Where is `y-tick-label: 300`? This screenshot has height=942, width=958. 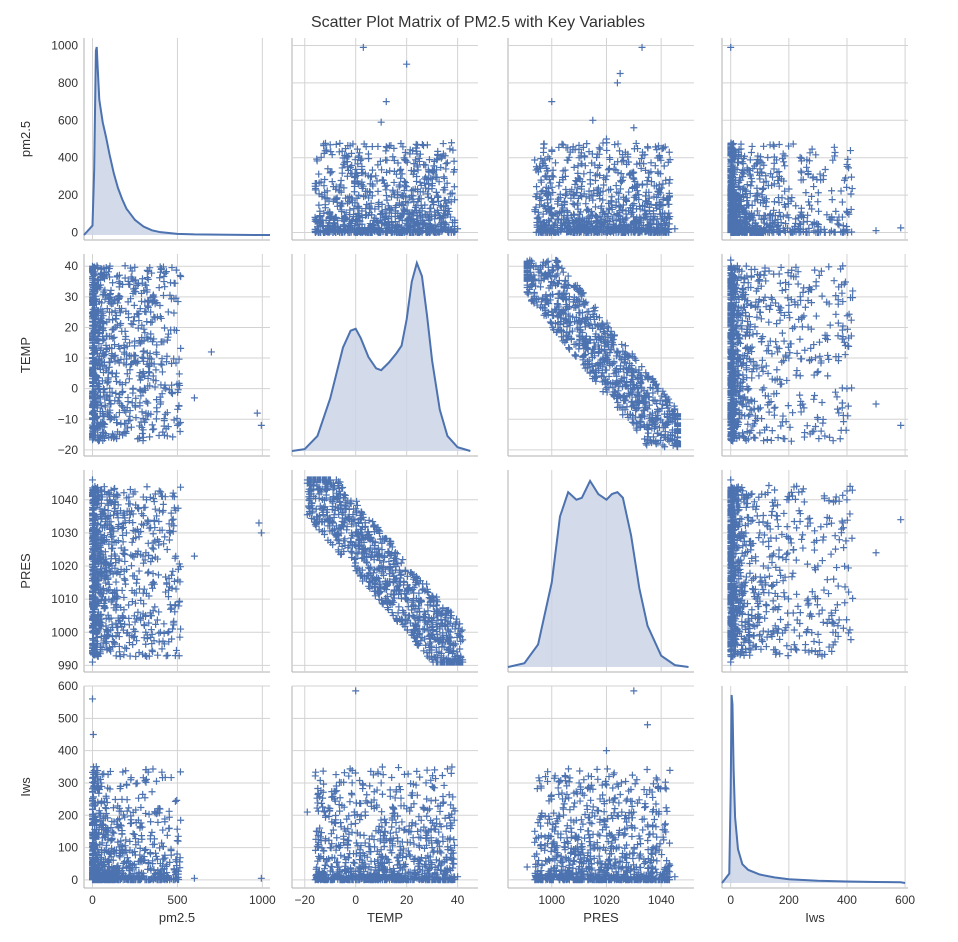
y-tick-label: 300 is located at coordinates (68, 783).